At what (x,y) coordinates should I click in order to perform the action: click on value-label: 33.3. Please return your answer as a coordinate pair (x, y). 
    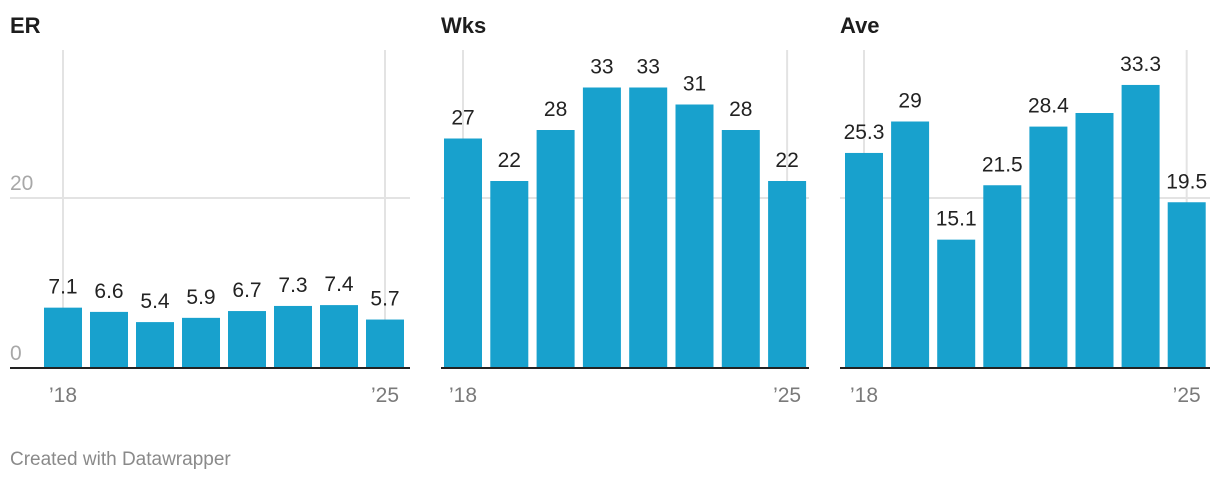
    Looking at the image, I should click on (1140, 64).